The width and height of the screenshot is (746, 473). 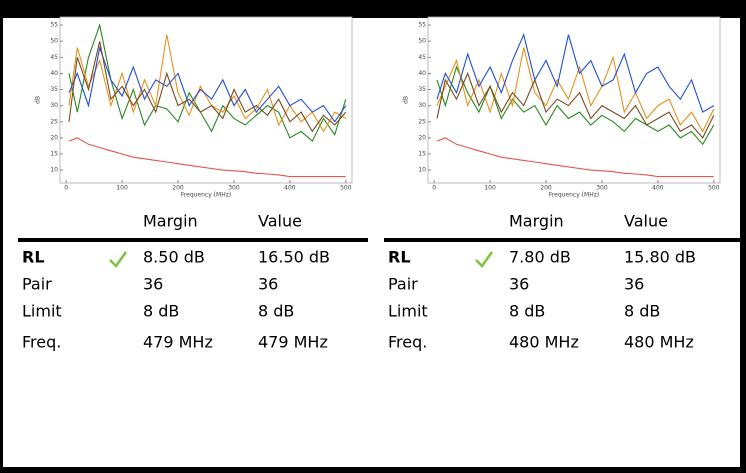 I want to click on cell-value: 15.80 dB, so click(x=660, y=257).